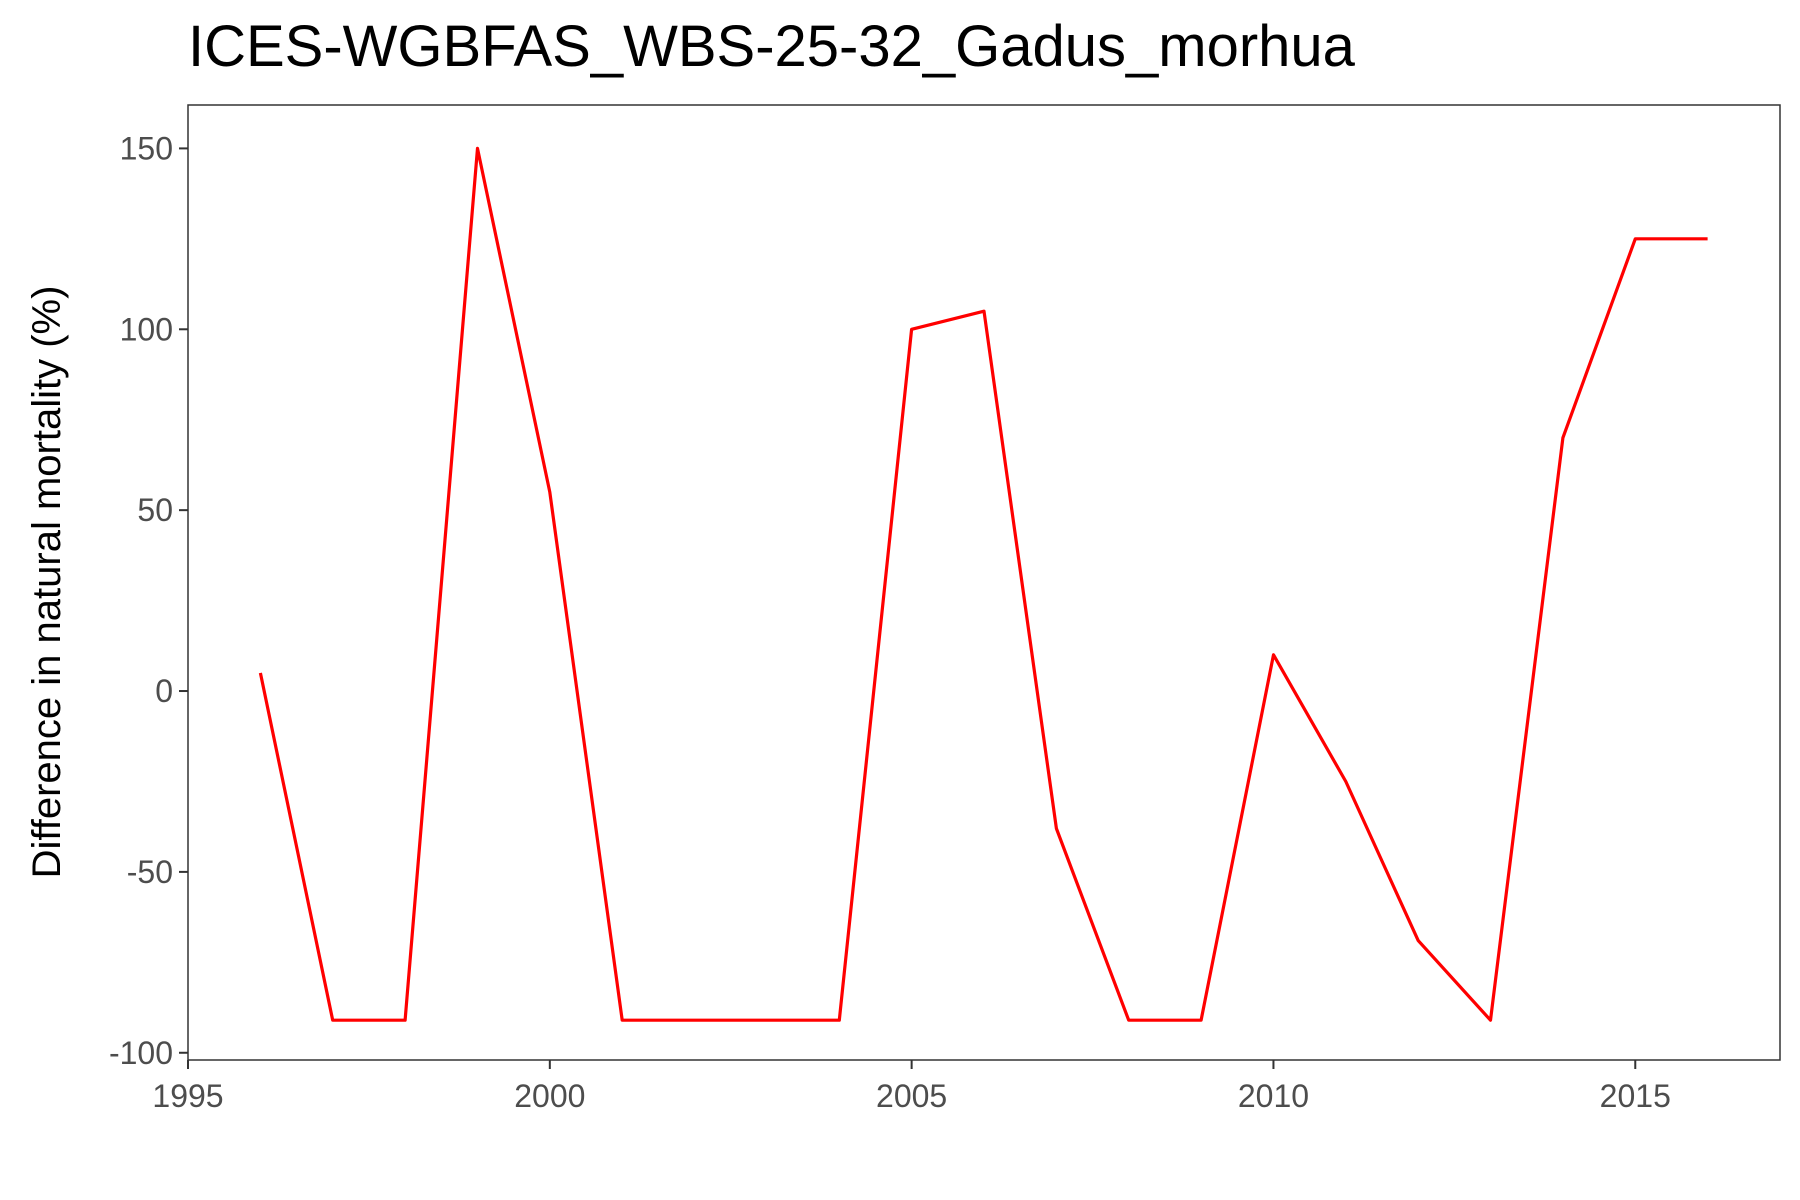 This screenshot has height=1200, width=1800. What do you see at coordinates (549, 1096) in the screenshot?
I see `x-tick-label: 2000` at bounding box center [549, 1096].